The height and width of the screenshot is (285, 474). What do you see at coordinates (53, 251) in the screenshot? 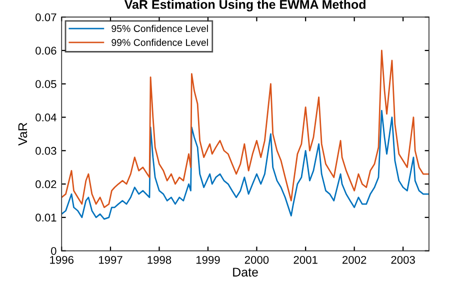
I see `y-tick-label: 0` at bounding box center [53, 251].